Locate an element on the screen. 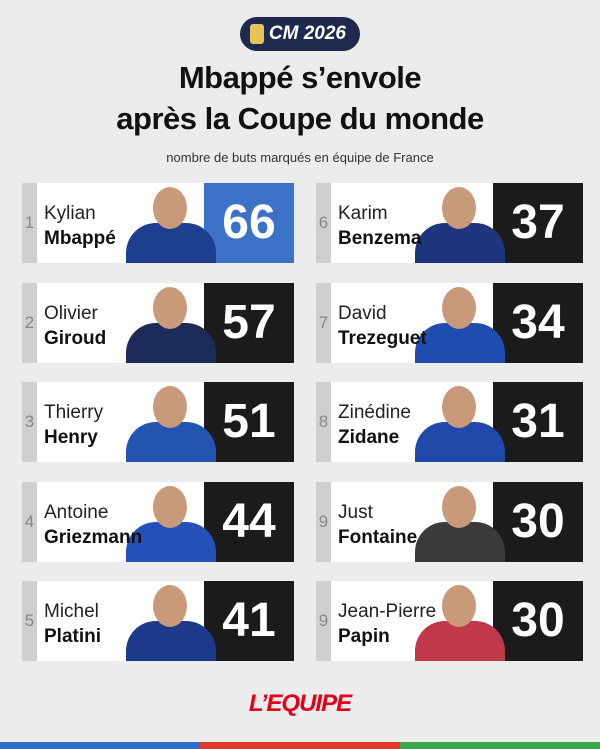 The height and width of the screenshot is (749, 600). rank-strip: 4 is located at coordinates (29, 521).